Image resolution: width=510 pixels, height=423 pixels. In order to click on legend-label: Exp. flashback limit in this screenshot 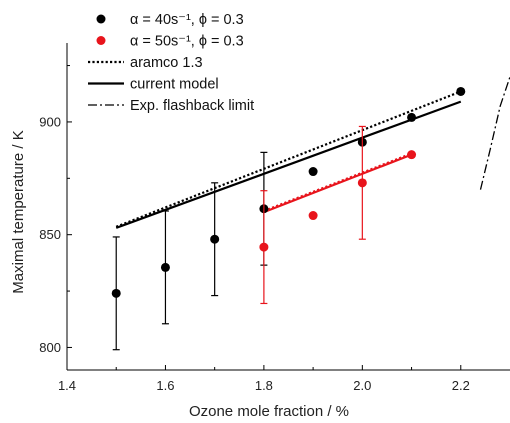, I will do `click(192, 106)`.